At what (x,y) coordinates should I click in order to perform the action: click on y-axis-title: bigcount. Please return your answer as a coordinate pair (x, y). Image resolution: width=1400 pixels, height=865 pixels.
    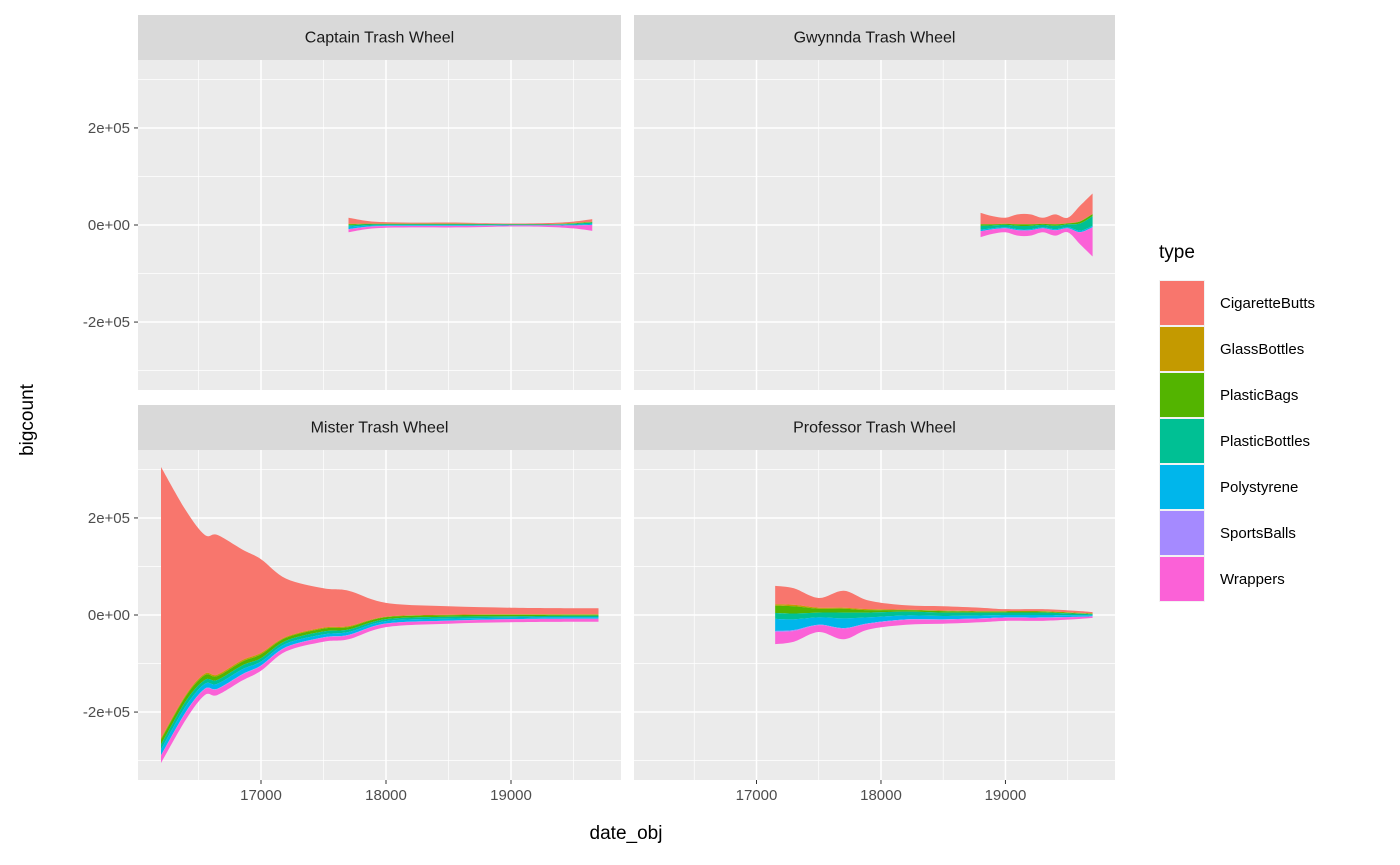
    Looking at the image, I should click on (27, 419).